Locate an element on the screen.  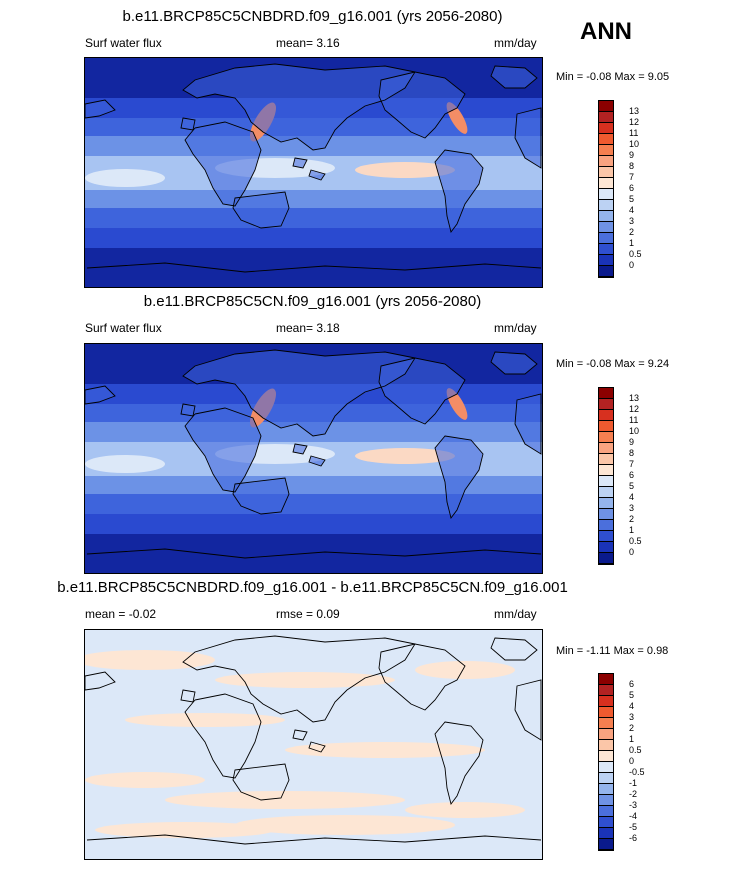
colorbar-tick-label: 4 is located at coordinates (632, 706).